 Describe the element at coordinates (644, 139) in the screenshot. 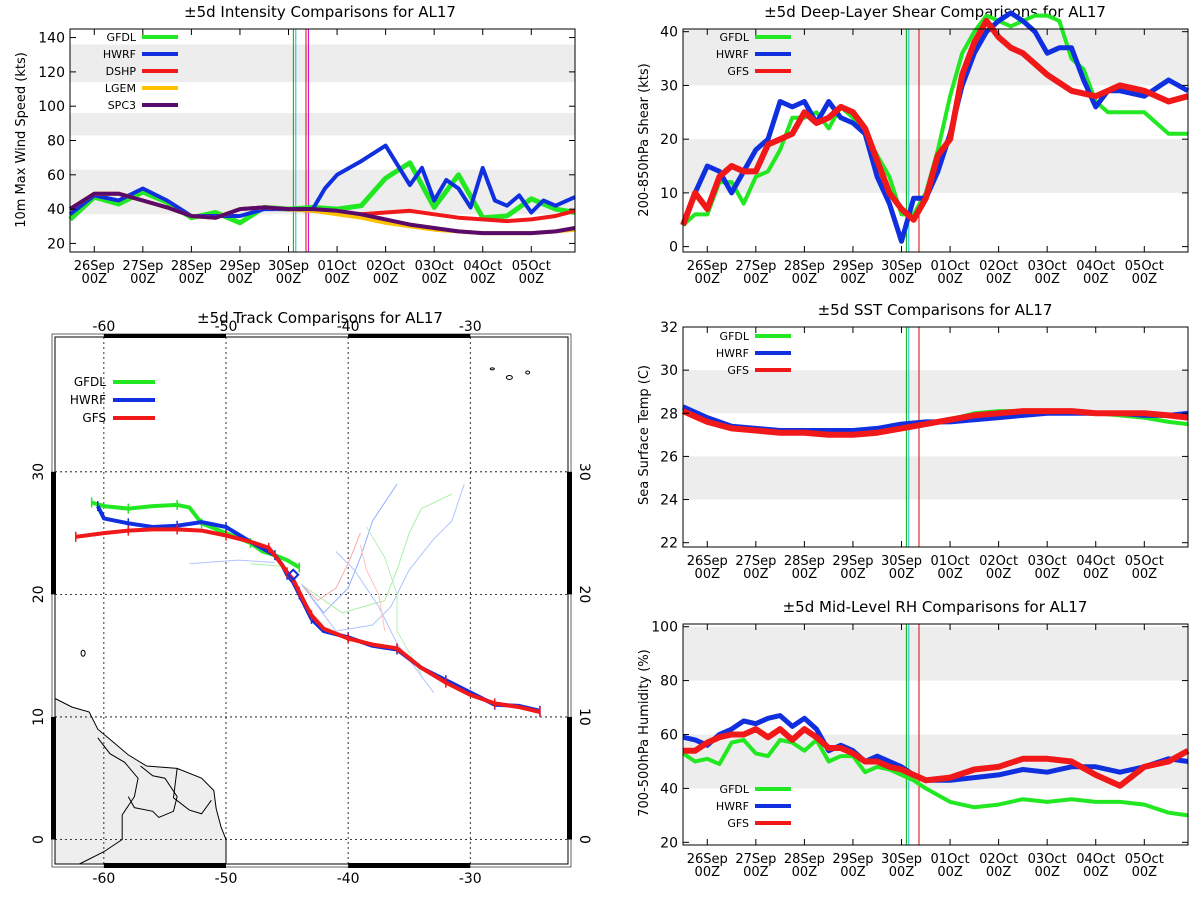

I see `shear-ylabel: 200-850hPa Shear (kts)` at that location.